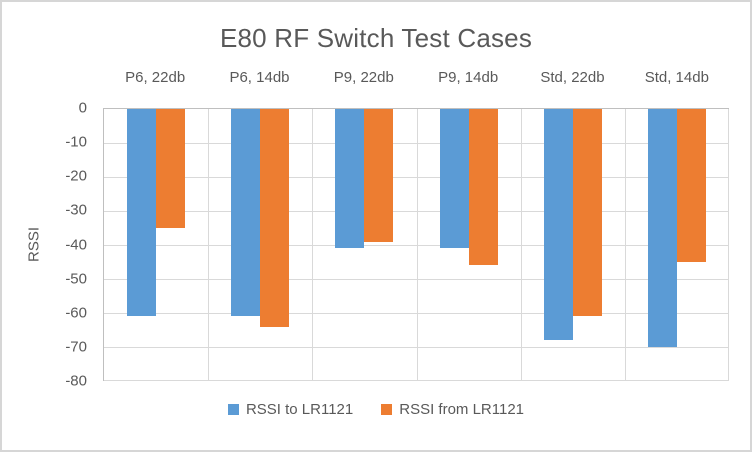  Describe the element at coordinates (76, 347) in the screenshot. I see `y-tick-label: -70` at that location.